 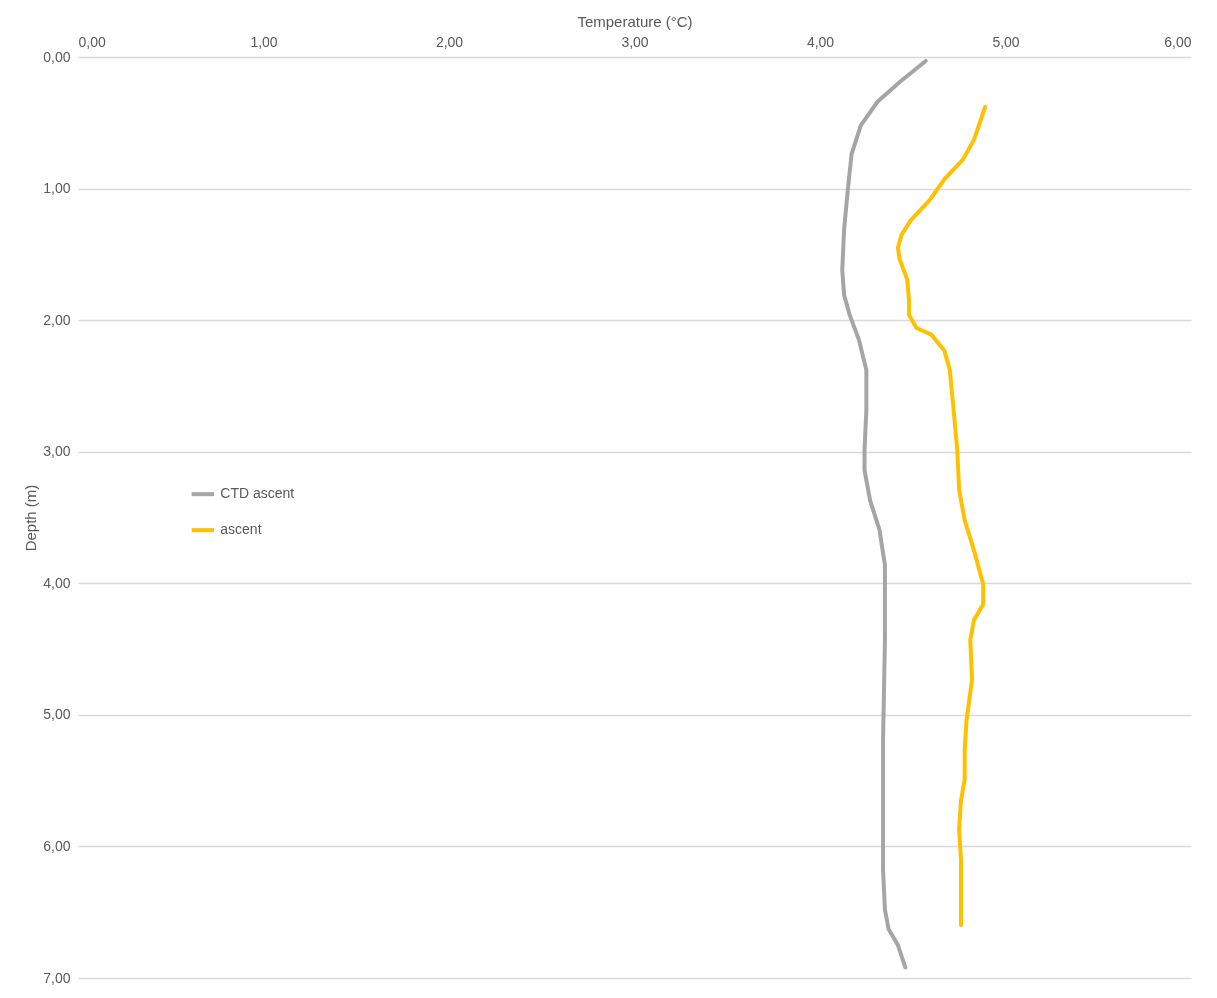 I want to click on x-tick-label: 6,00, so click(x=1178, y=41).